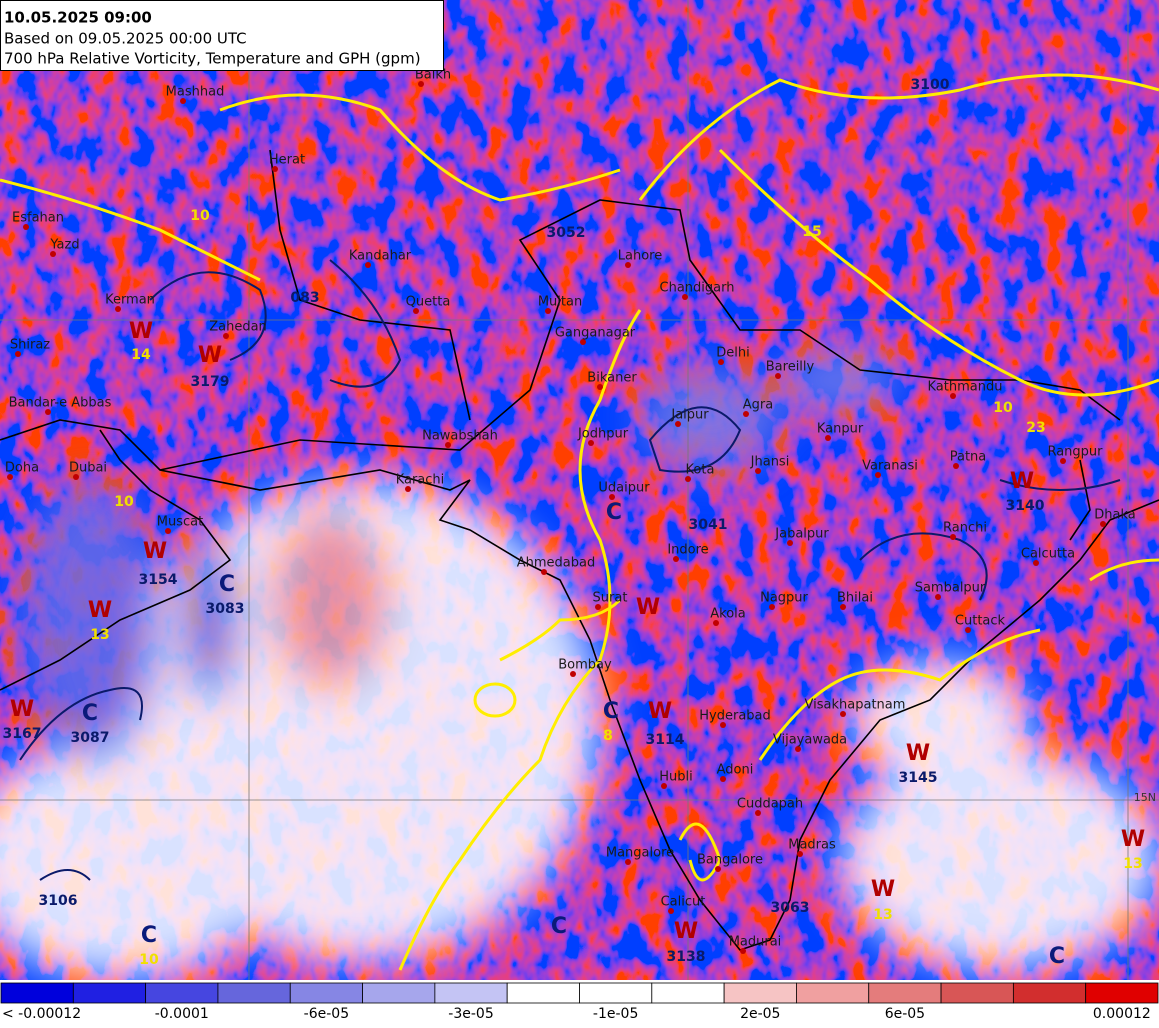  I want to click on gph-label: 3063, so click(790, 908).